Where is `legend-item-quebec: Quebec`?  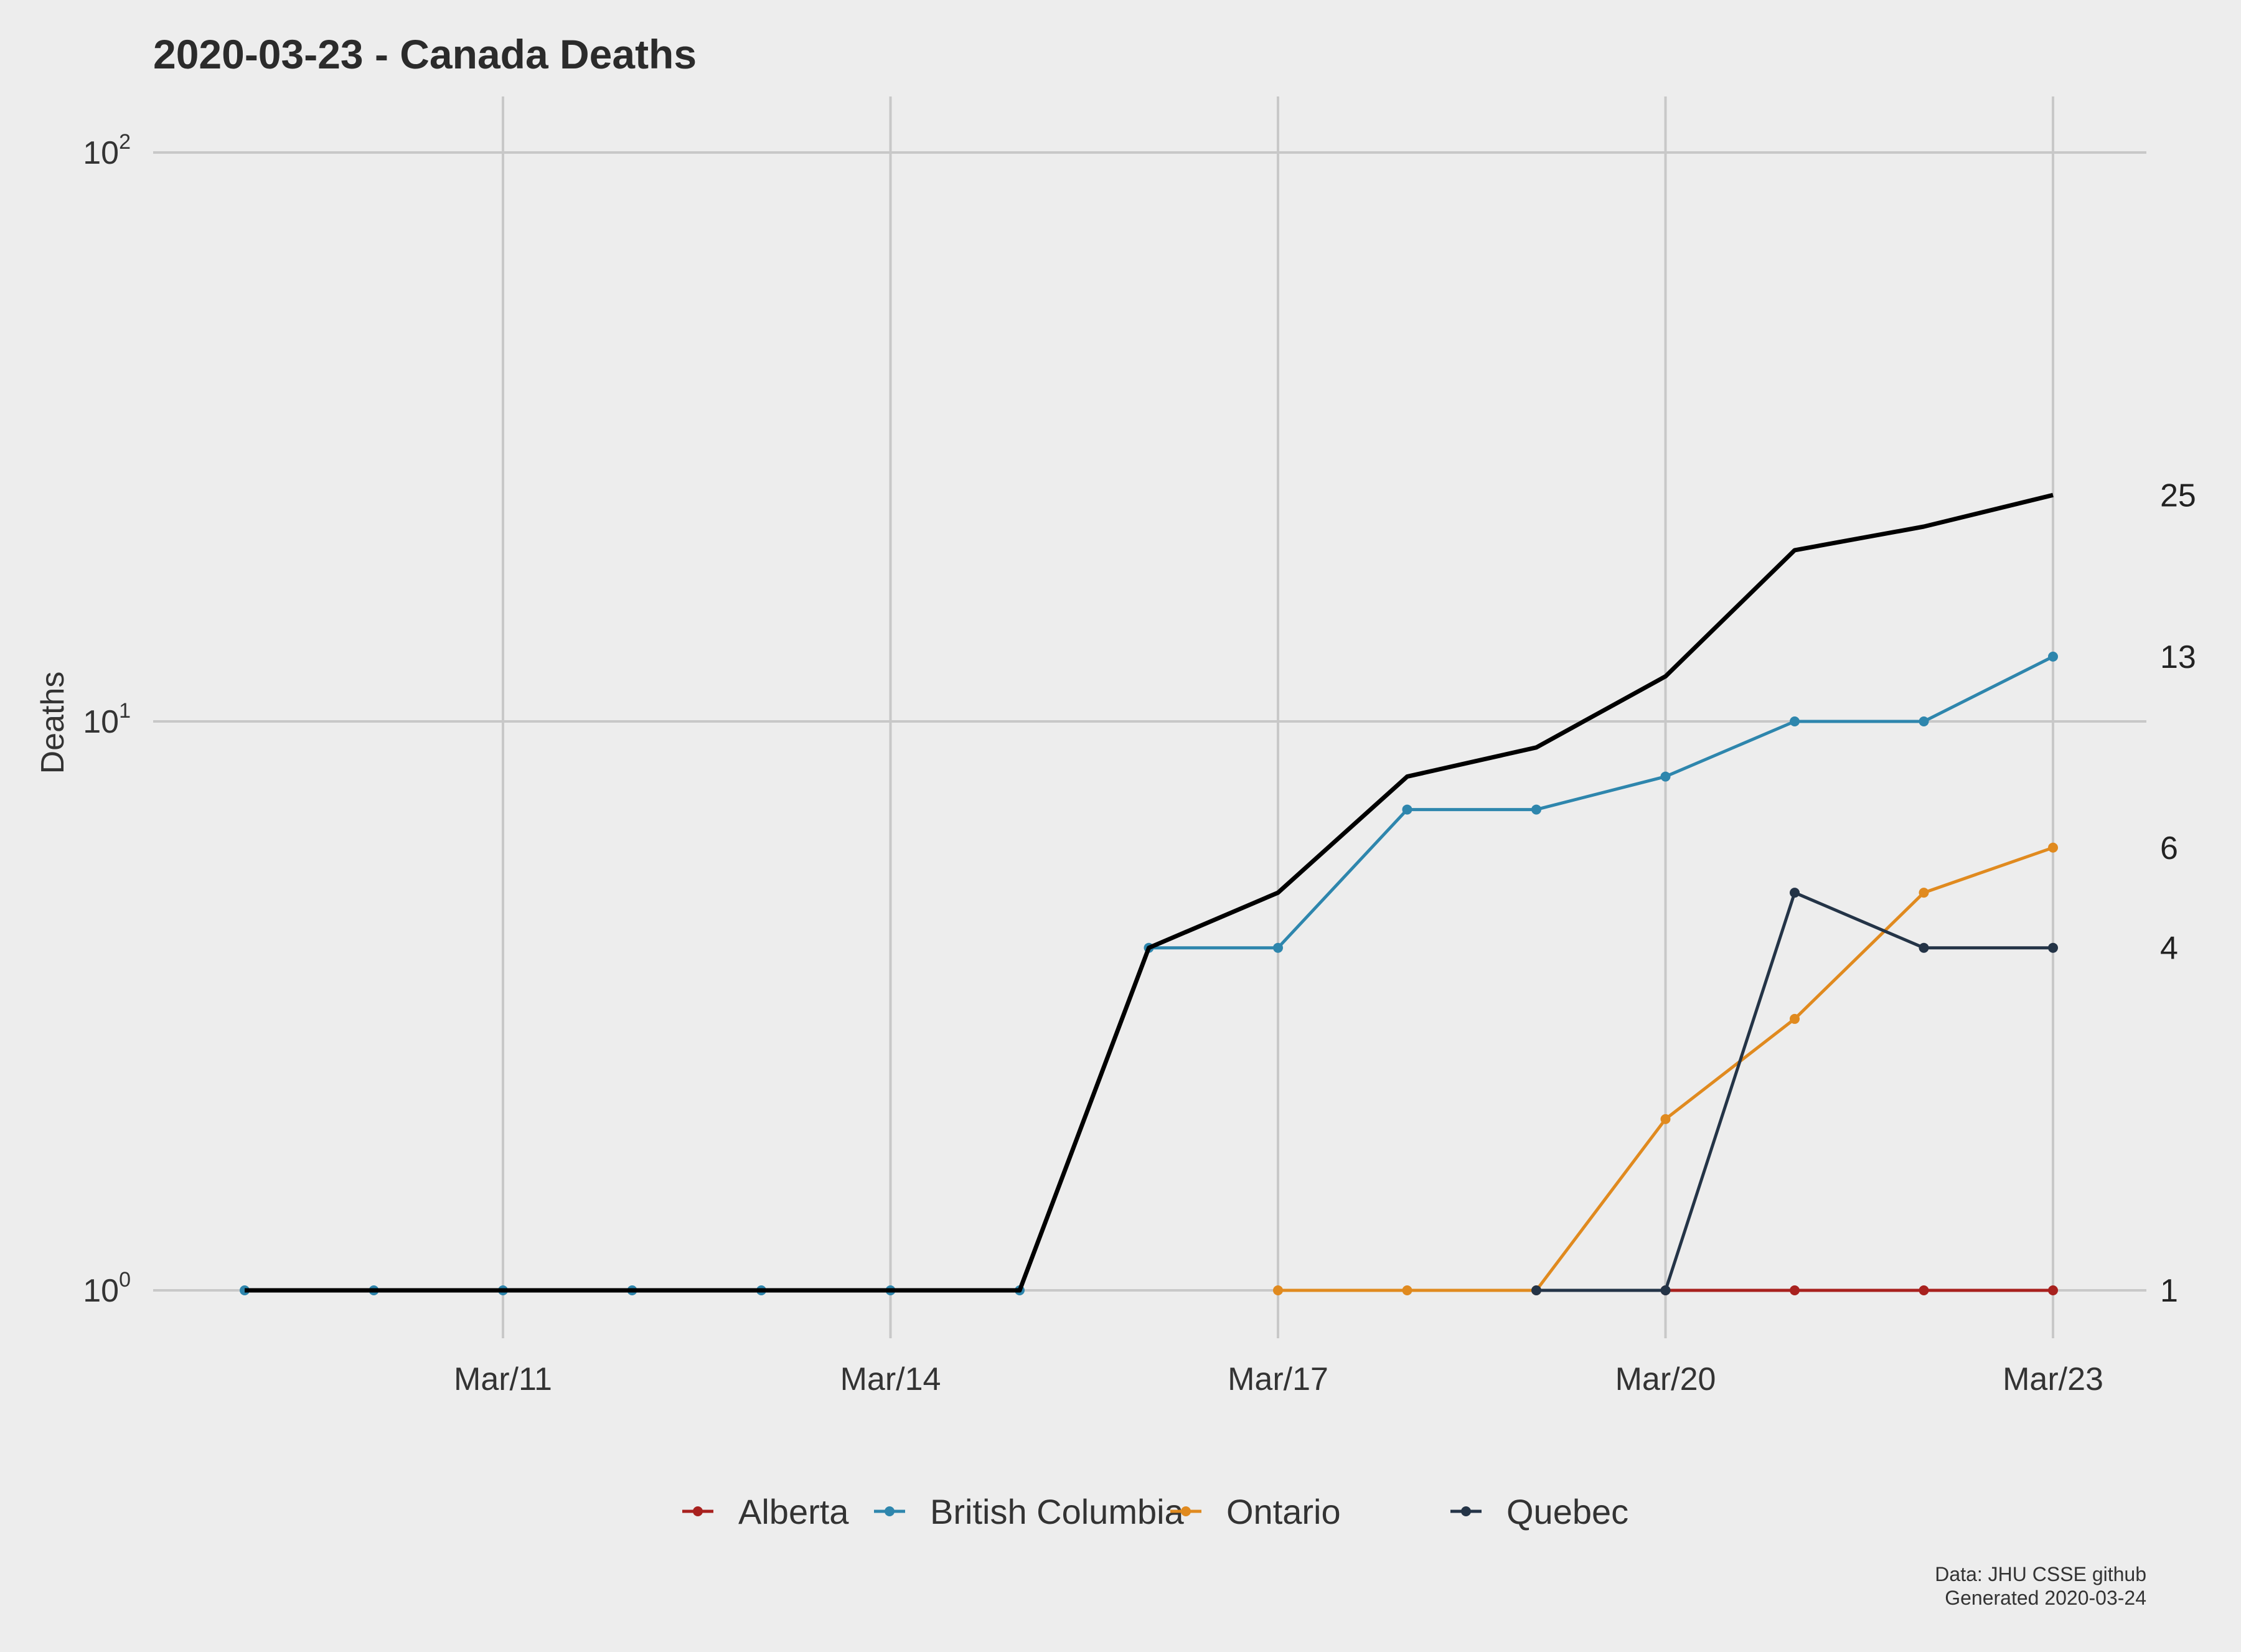
legend-item-quebec: Quebec is located at coordinates (1539, 1511).